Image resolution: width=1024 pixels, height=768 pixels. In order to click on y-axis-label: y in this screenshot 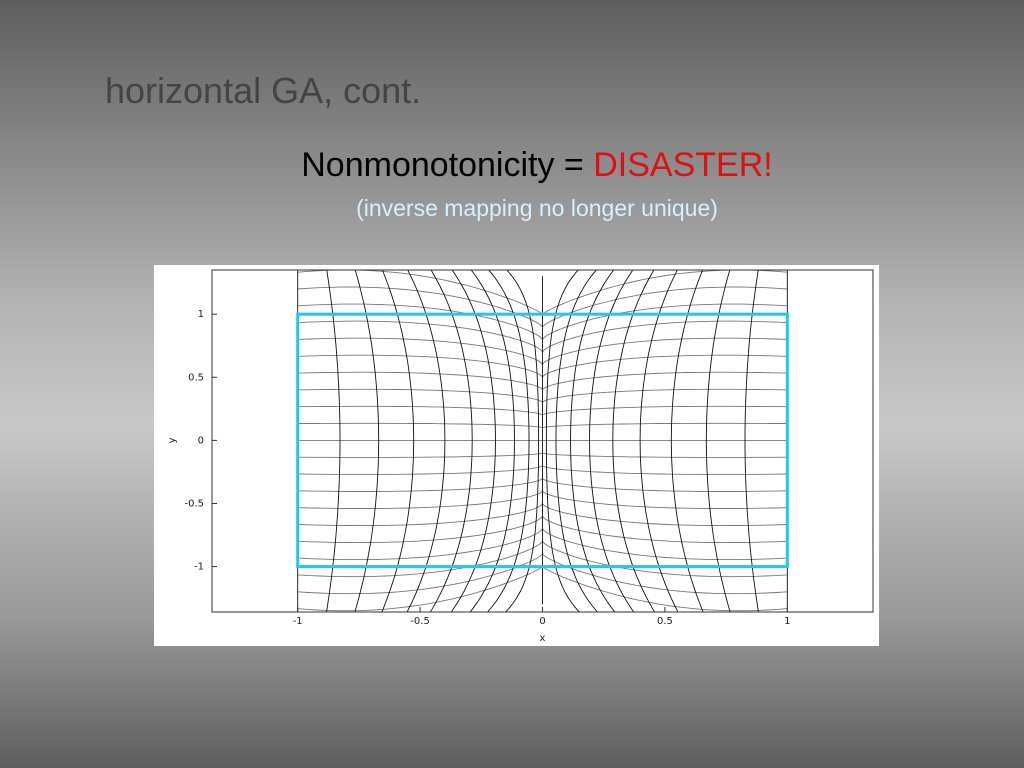, I will do `click(172, 440)`.